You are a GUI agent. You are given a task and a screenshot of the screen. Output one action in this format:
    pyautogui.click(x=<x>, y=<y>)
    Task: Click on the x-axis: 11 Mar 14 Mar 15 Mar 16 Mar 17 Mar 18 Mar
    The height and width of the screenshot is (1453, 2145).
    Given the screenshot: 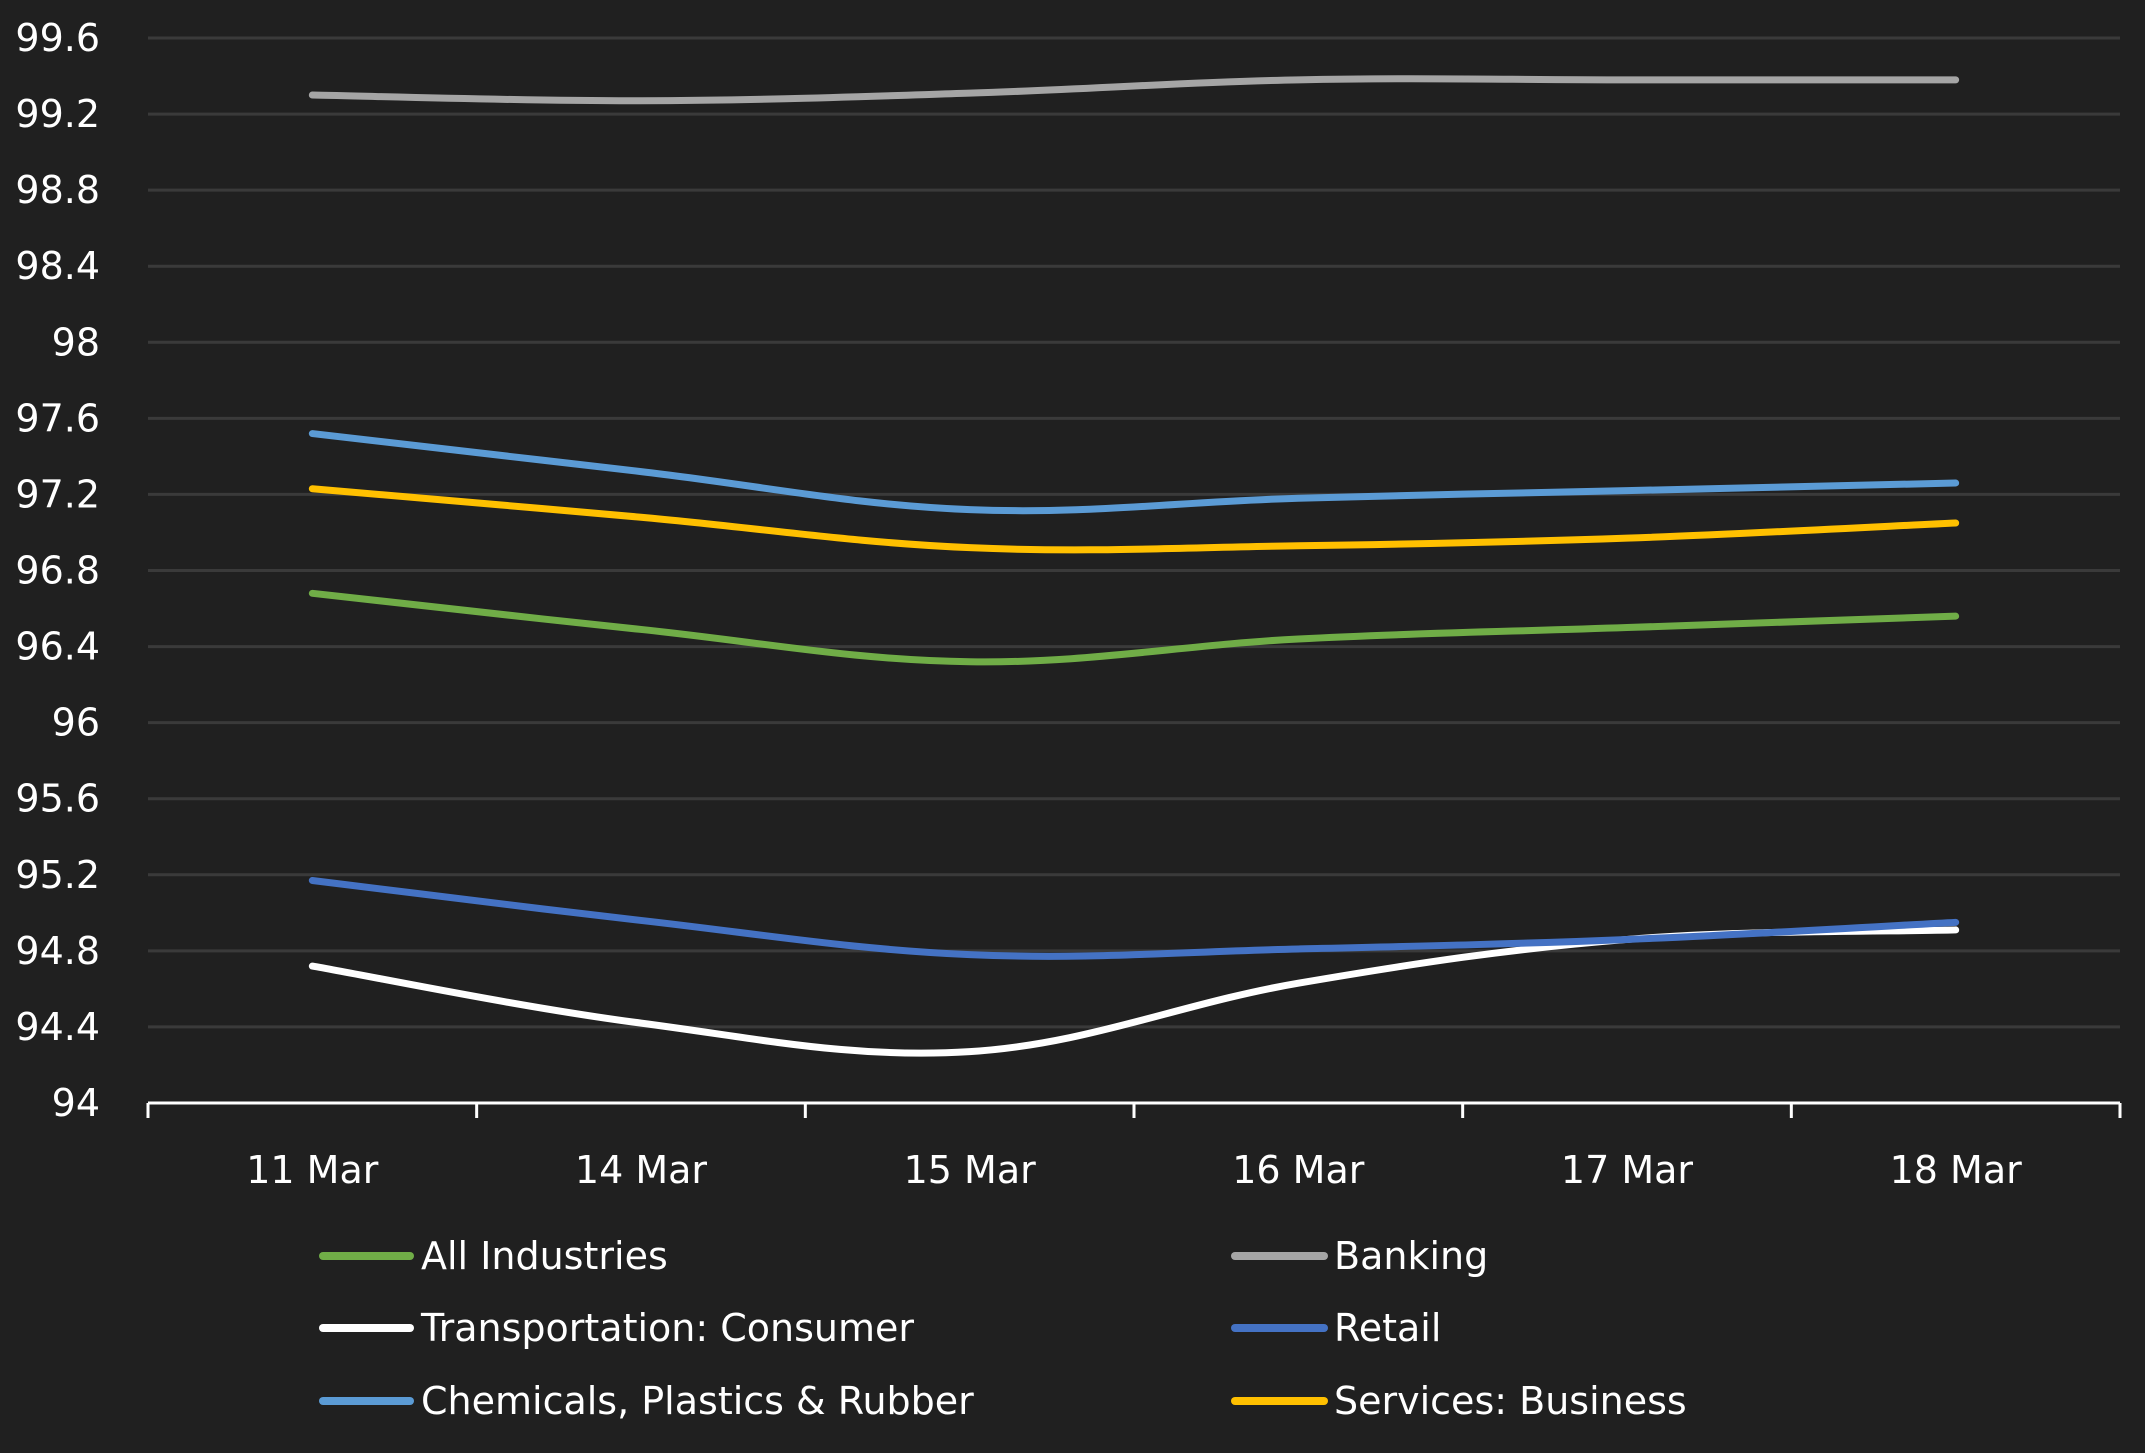 What is the action you would take?
    pyautogui.click(x=1134, y=1146)
    